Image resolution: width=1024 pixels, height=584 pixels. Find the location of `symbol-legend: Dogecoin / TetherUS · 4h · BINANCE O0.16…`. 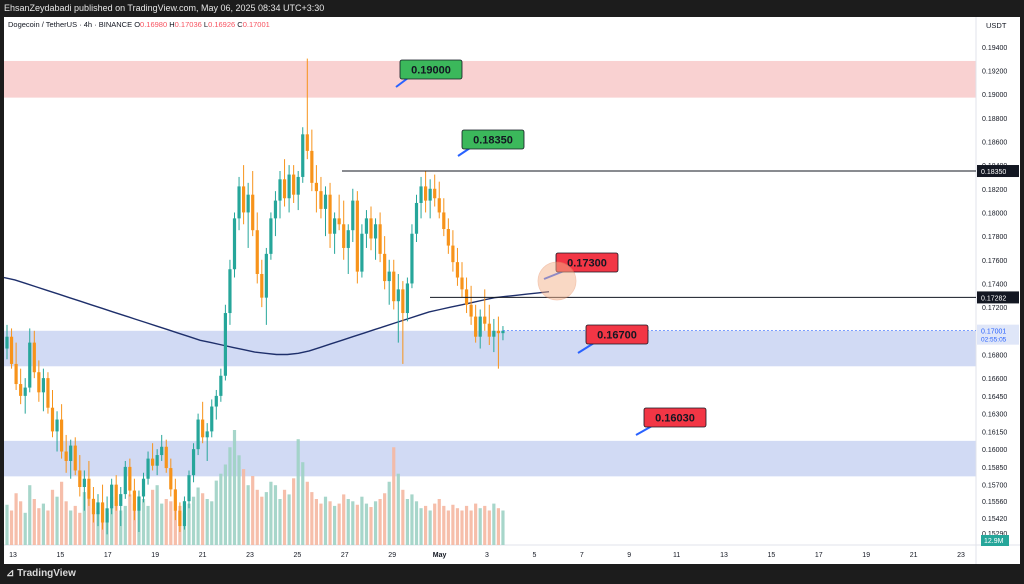

symbol-legend: Dogecoin / TetherUS · 4h · BINANCE O0.16… is located at coordinates (139, 24).